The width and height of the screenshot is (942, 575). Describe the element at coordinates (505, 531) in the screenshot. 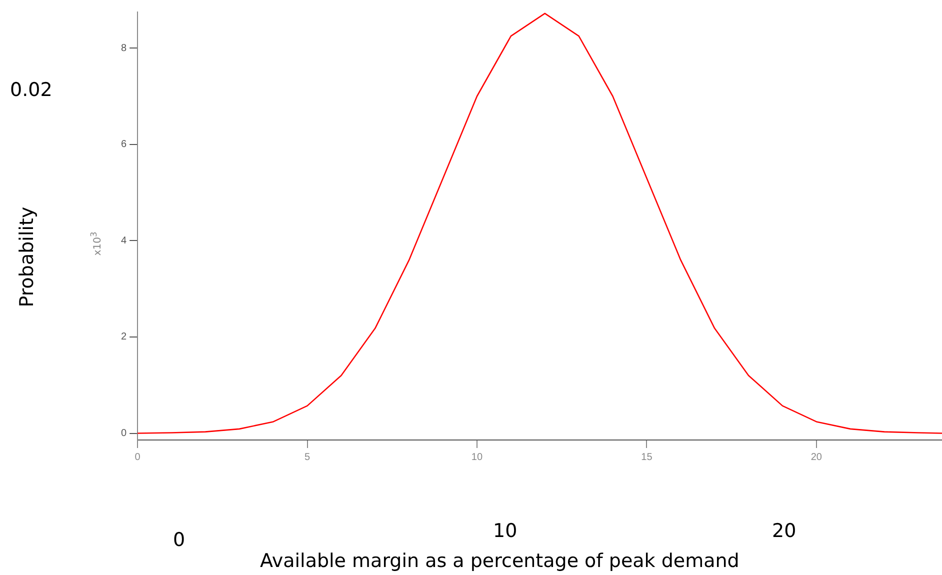

I see `text: 10` at that location.